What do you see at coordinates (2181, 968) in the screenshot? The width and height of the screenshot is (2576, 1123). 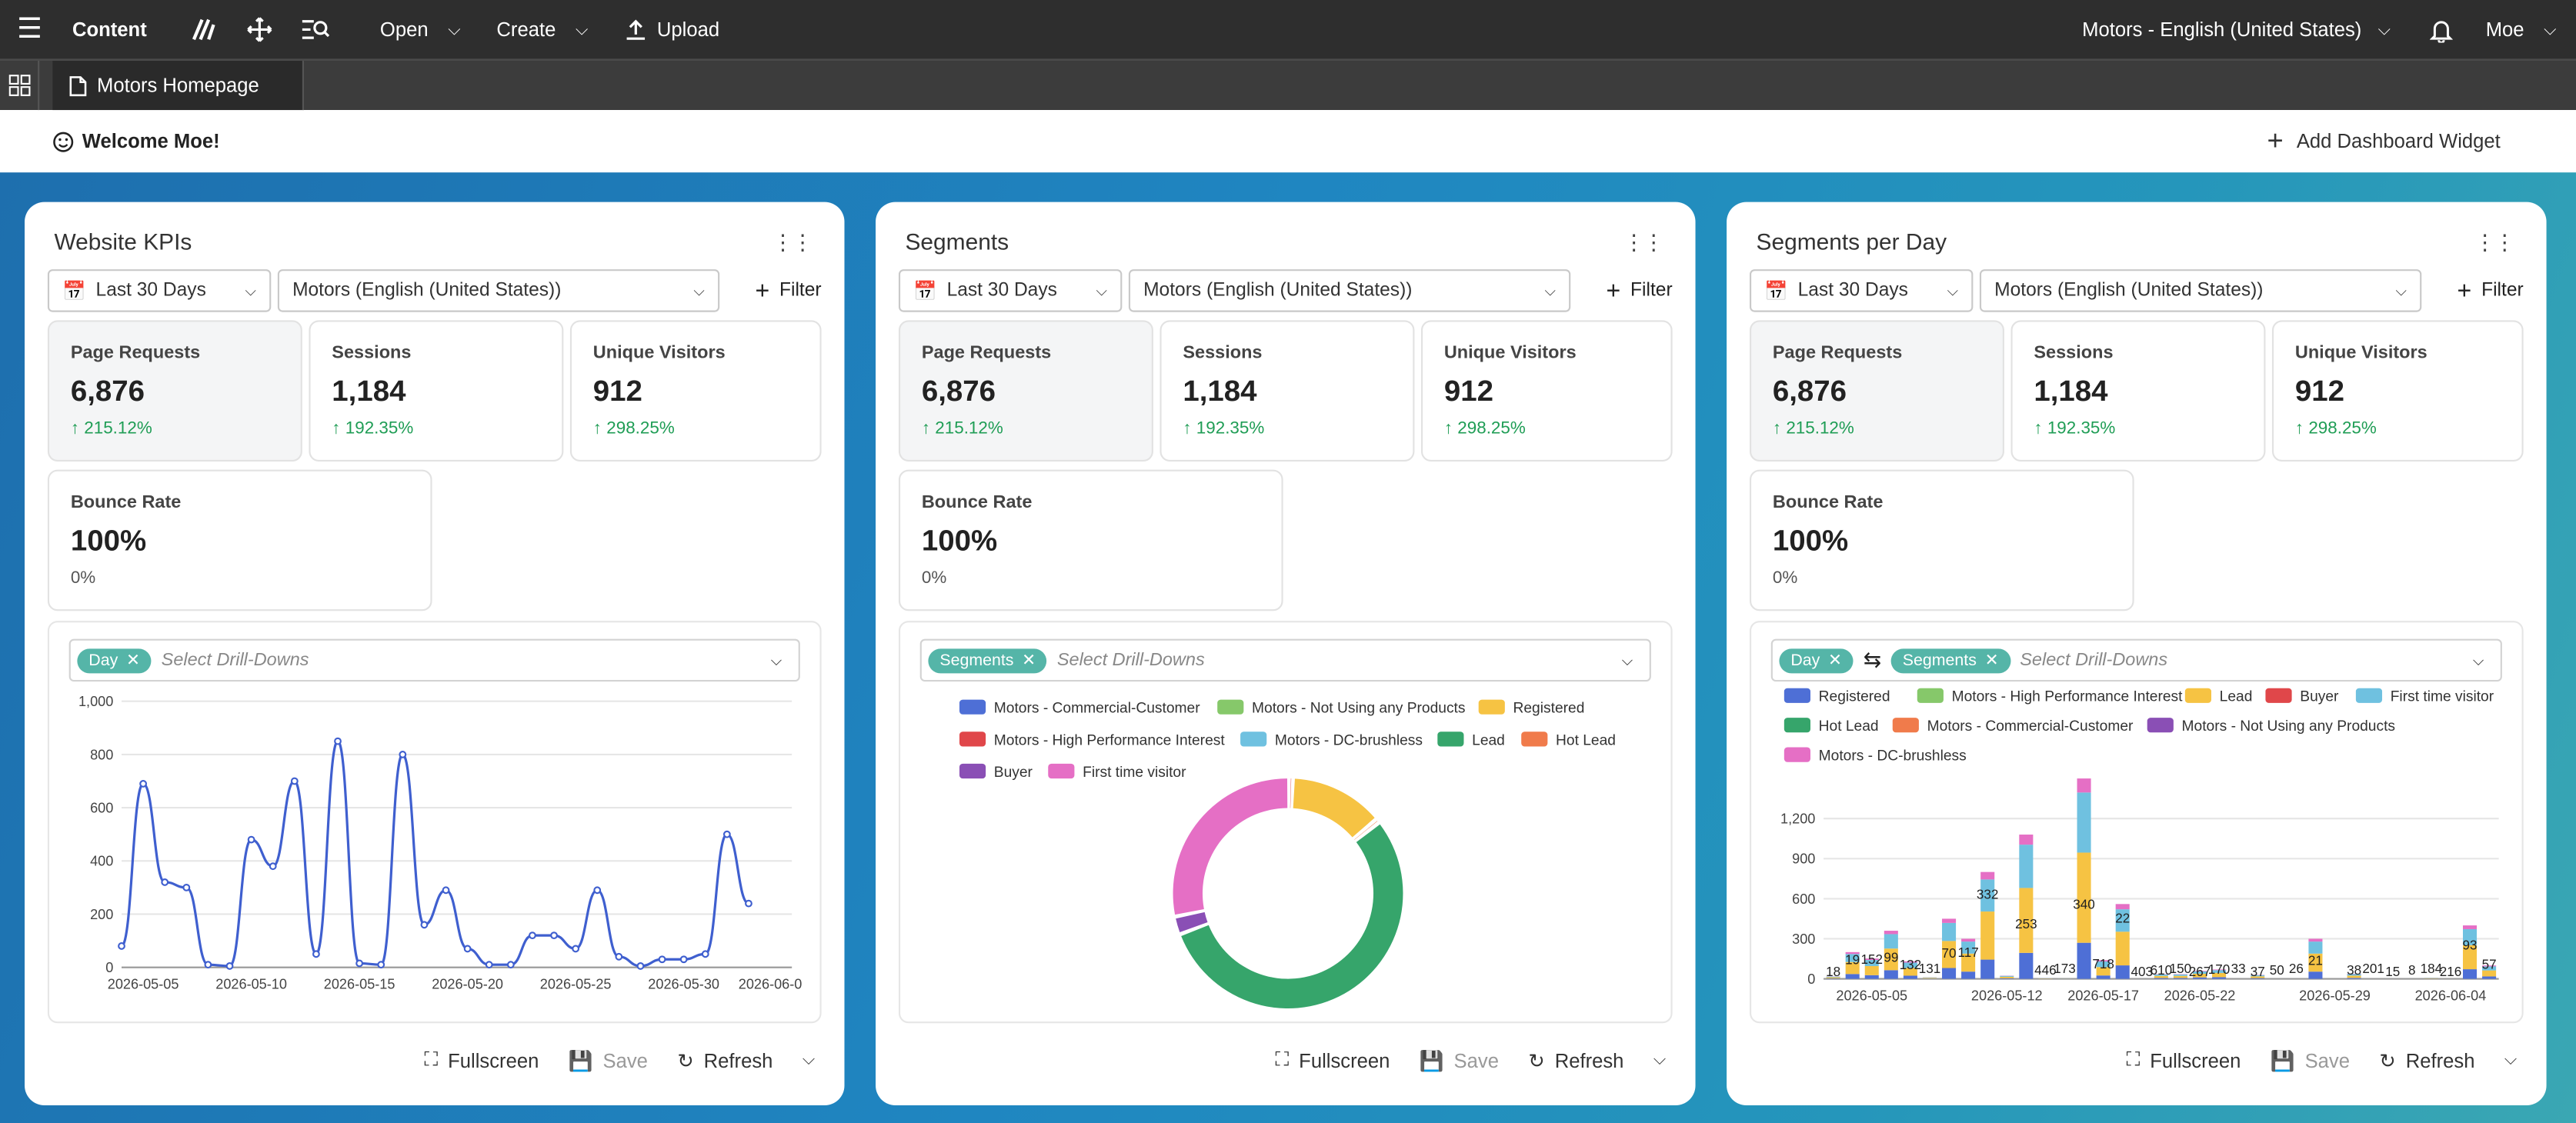 I see `data-label: 150` at bounding box center [2181, 968].